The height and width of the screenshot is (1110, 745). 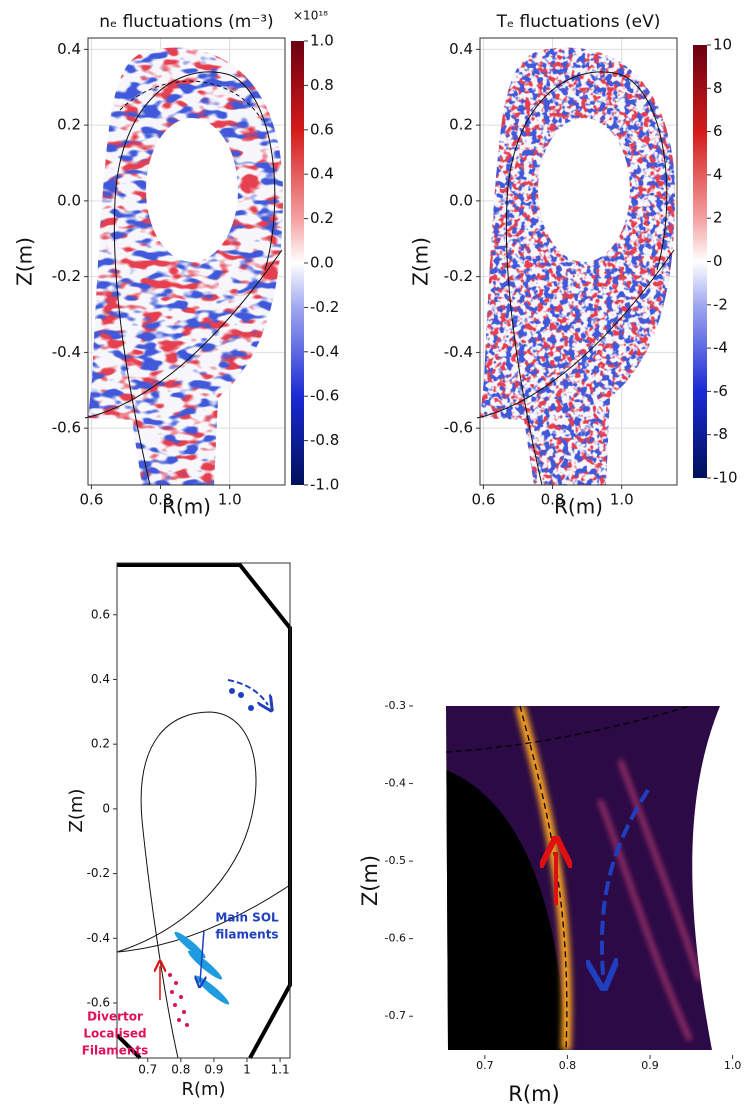 What do you see at coordinates (718, 261) in the screenshot?
I see `colorbar-tick-label: 0` at bounding box center [718, 261].